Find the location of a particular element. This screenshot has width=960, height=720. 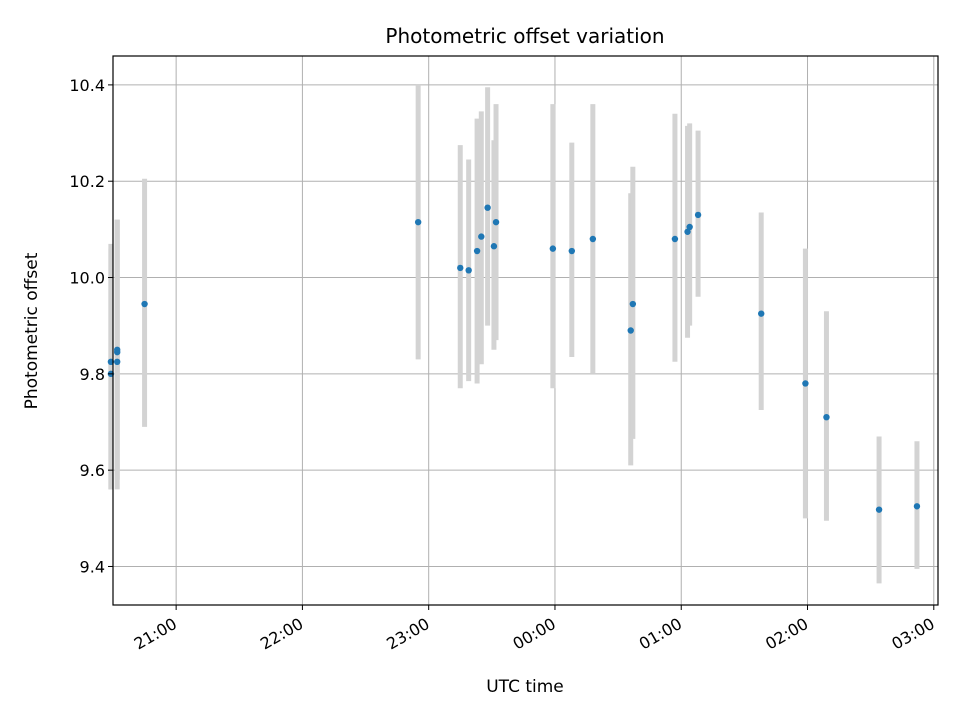

chart-title: Photometric offset variation is located at coordinates (524, 36).